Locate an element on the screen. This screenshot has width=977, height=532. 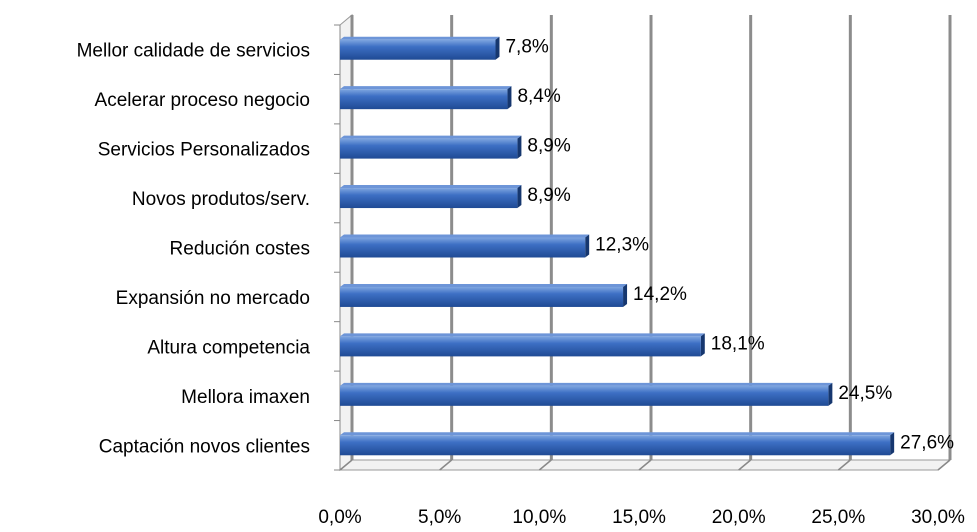
y-tick-label: Expansión no mercado is located at coordinates (213, 298).